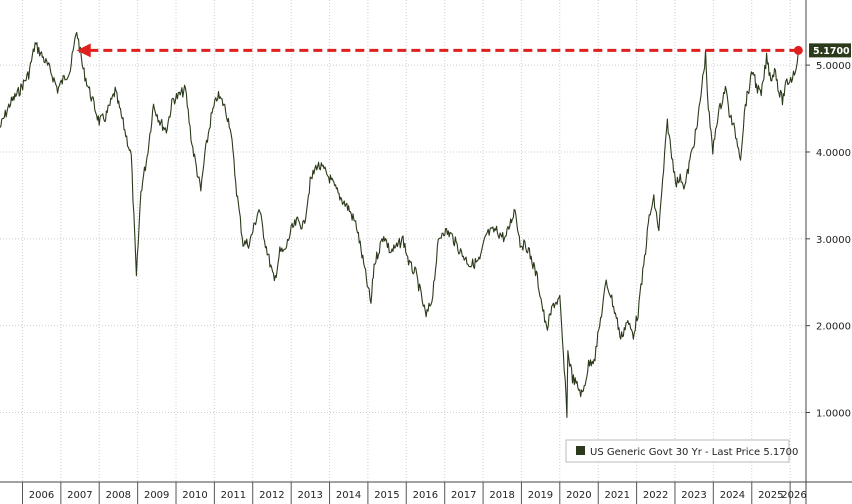  What do you see at coordinates (271, 495) in the screenshot?
I see `x-tick-label: 2012` at bounding box center [271, 495].